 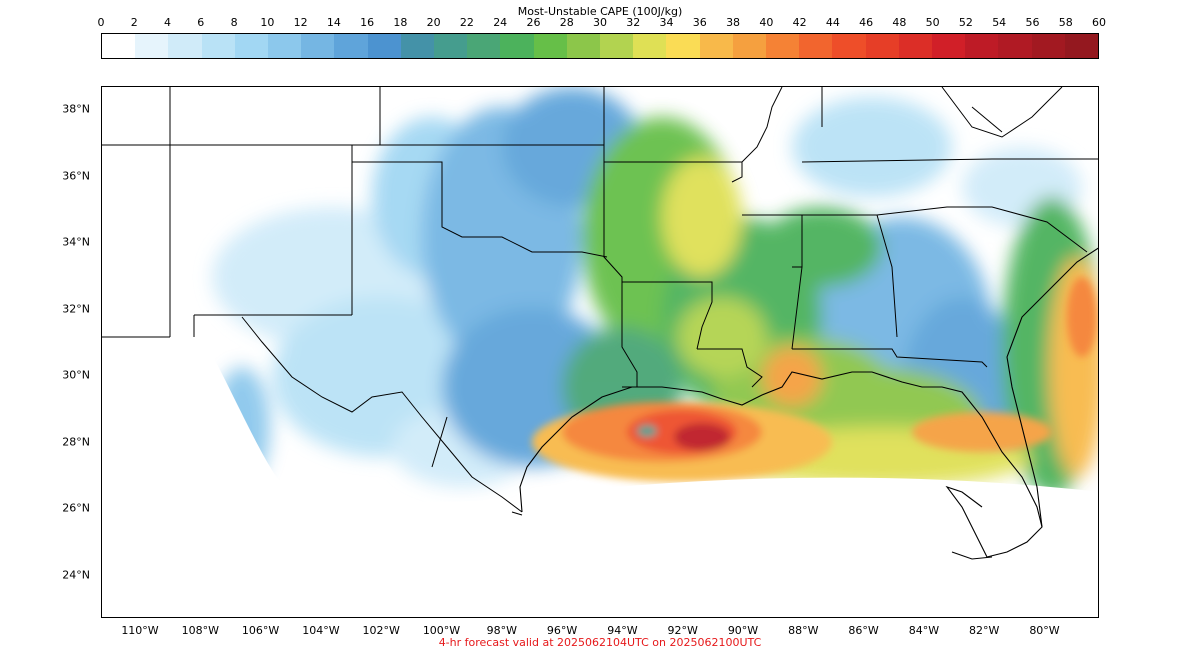 What do you see at coordinates (300, 22) in the screenshot?
I see `colorbar-tick-label: 12` at bounding box center [300, 22].